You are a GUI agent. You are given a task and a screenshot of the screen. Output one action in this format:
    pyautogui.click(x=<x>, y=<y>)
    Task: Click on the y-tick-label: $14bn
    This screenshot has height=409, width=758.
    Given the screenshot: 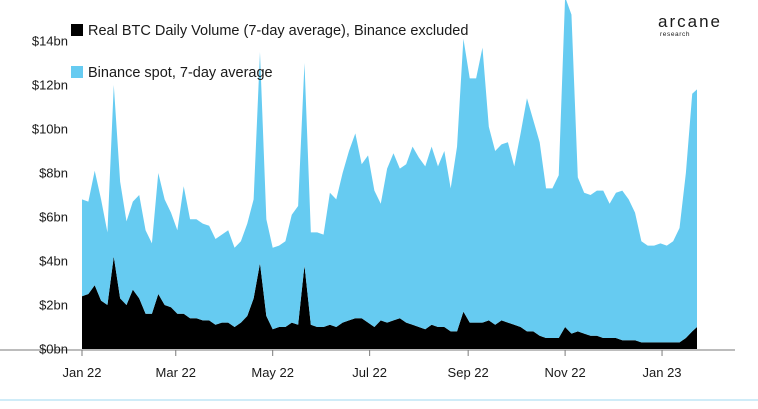 What is the action you would take?
    pyautogui.click(x=50, y=41)
    